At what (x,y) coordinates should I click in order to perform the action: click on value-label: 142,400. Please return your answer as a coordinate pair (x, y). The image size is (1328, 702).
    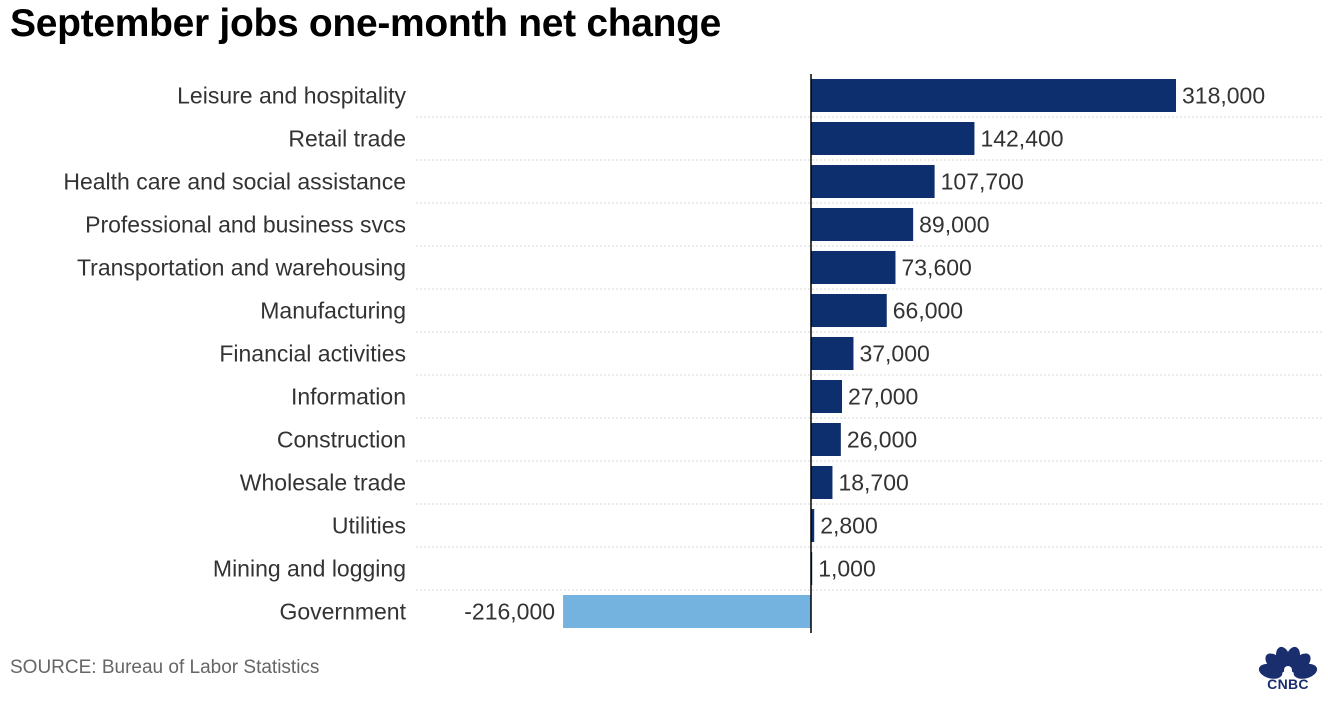
    Looking at the image, I should click on (1021, 139).